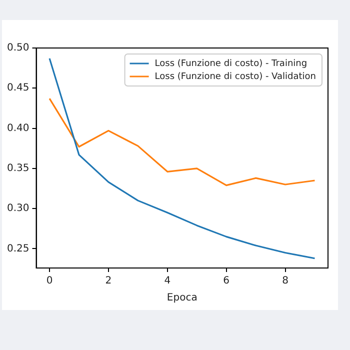 The width and height of the screenshot is (350, 350). What do you see at coordinates (18, 48) in the screenshot?
I see `y-tick-label: 0.50` at bounding box center [18, 48].